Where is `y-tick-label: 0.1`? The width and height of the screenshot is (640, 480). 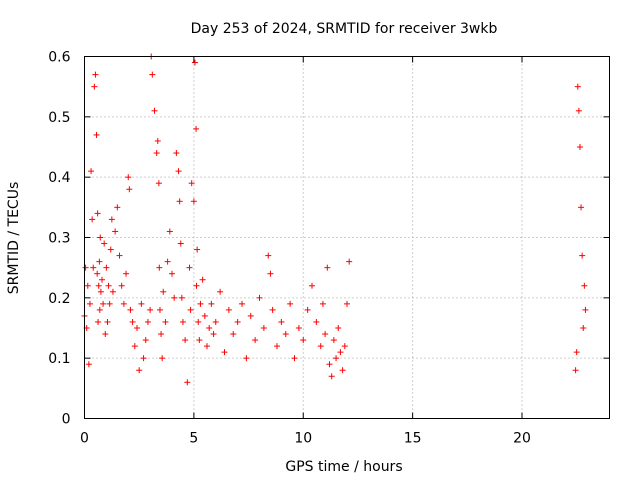 y-tick-label: 0.1 is located at coordinates (59, 359).